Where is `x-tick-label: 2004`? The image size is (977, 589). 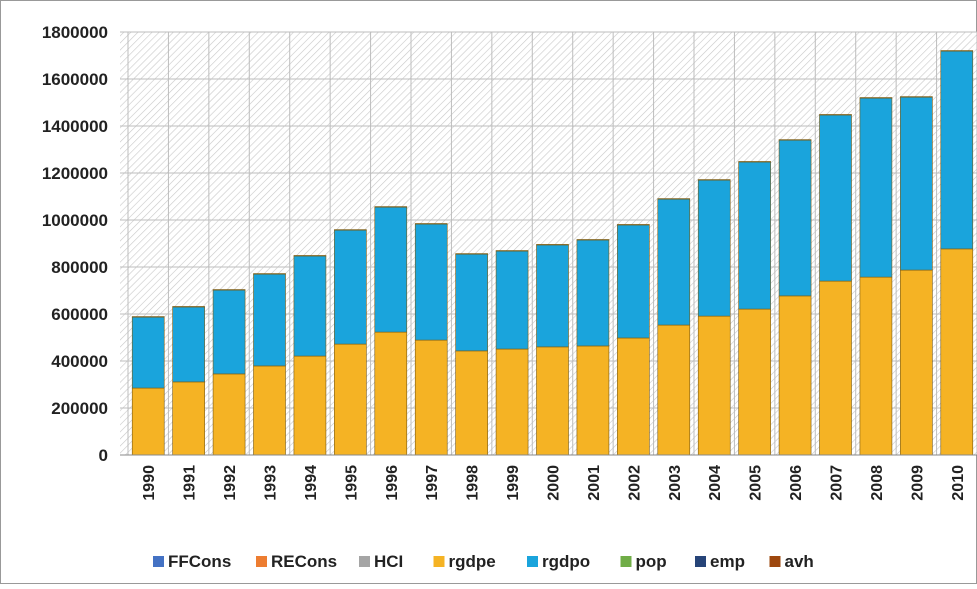 x-tick-label: 2004 is located at coordinates (715, 483).